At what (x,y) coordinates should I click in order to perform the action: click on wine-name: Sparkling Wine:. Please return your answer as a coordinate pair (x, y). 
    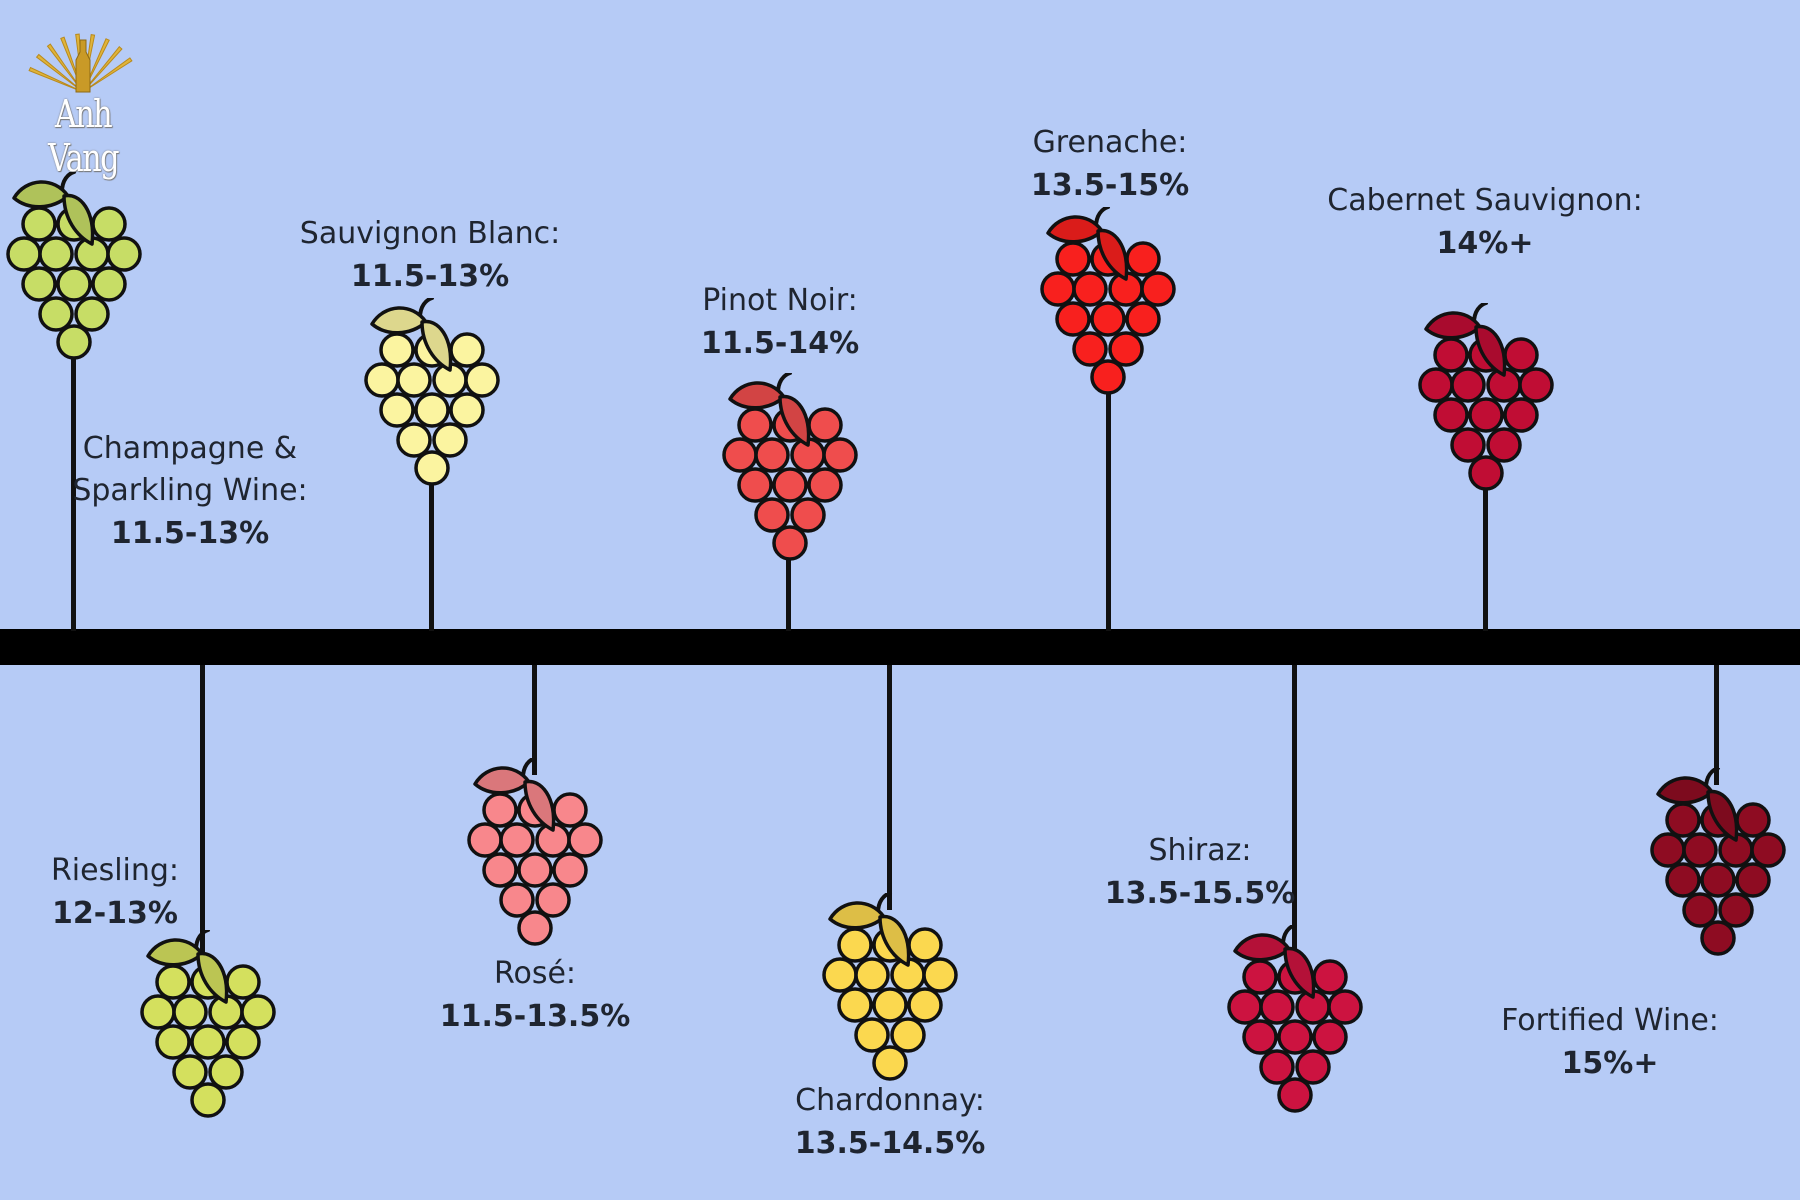
    Looking at the image, I should click on (190, 490).